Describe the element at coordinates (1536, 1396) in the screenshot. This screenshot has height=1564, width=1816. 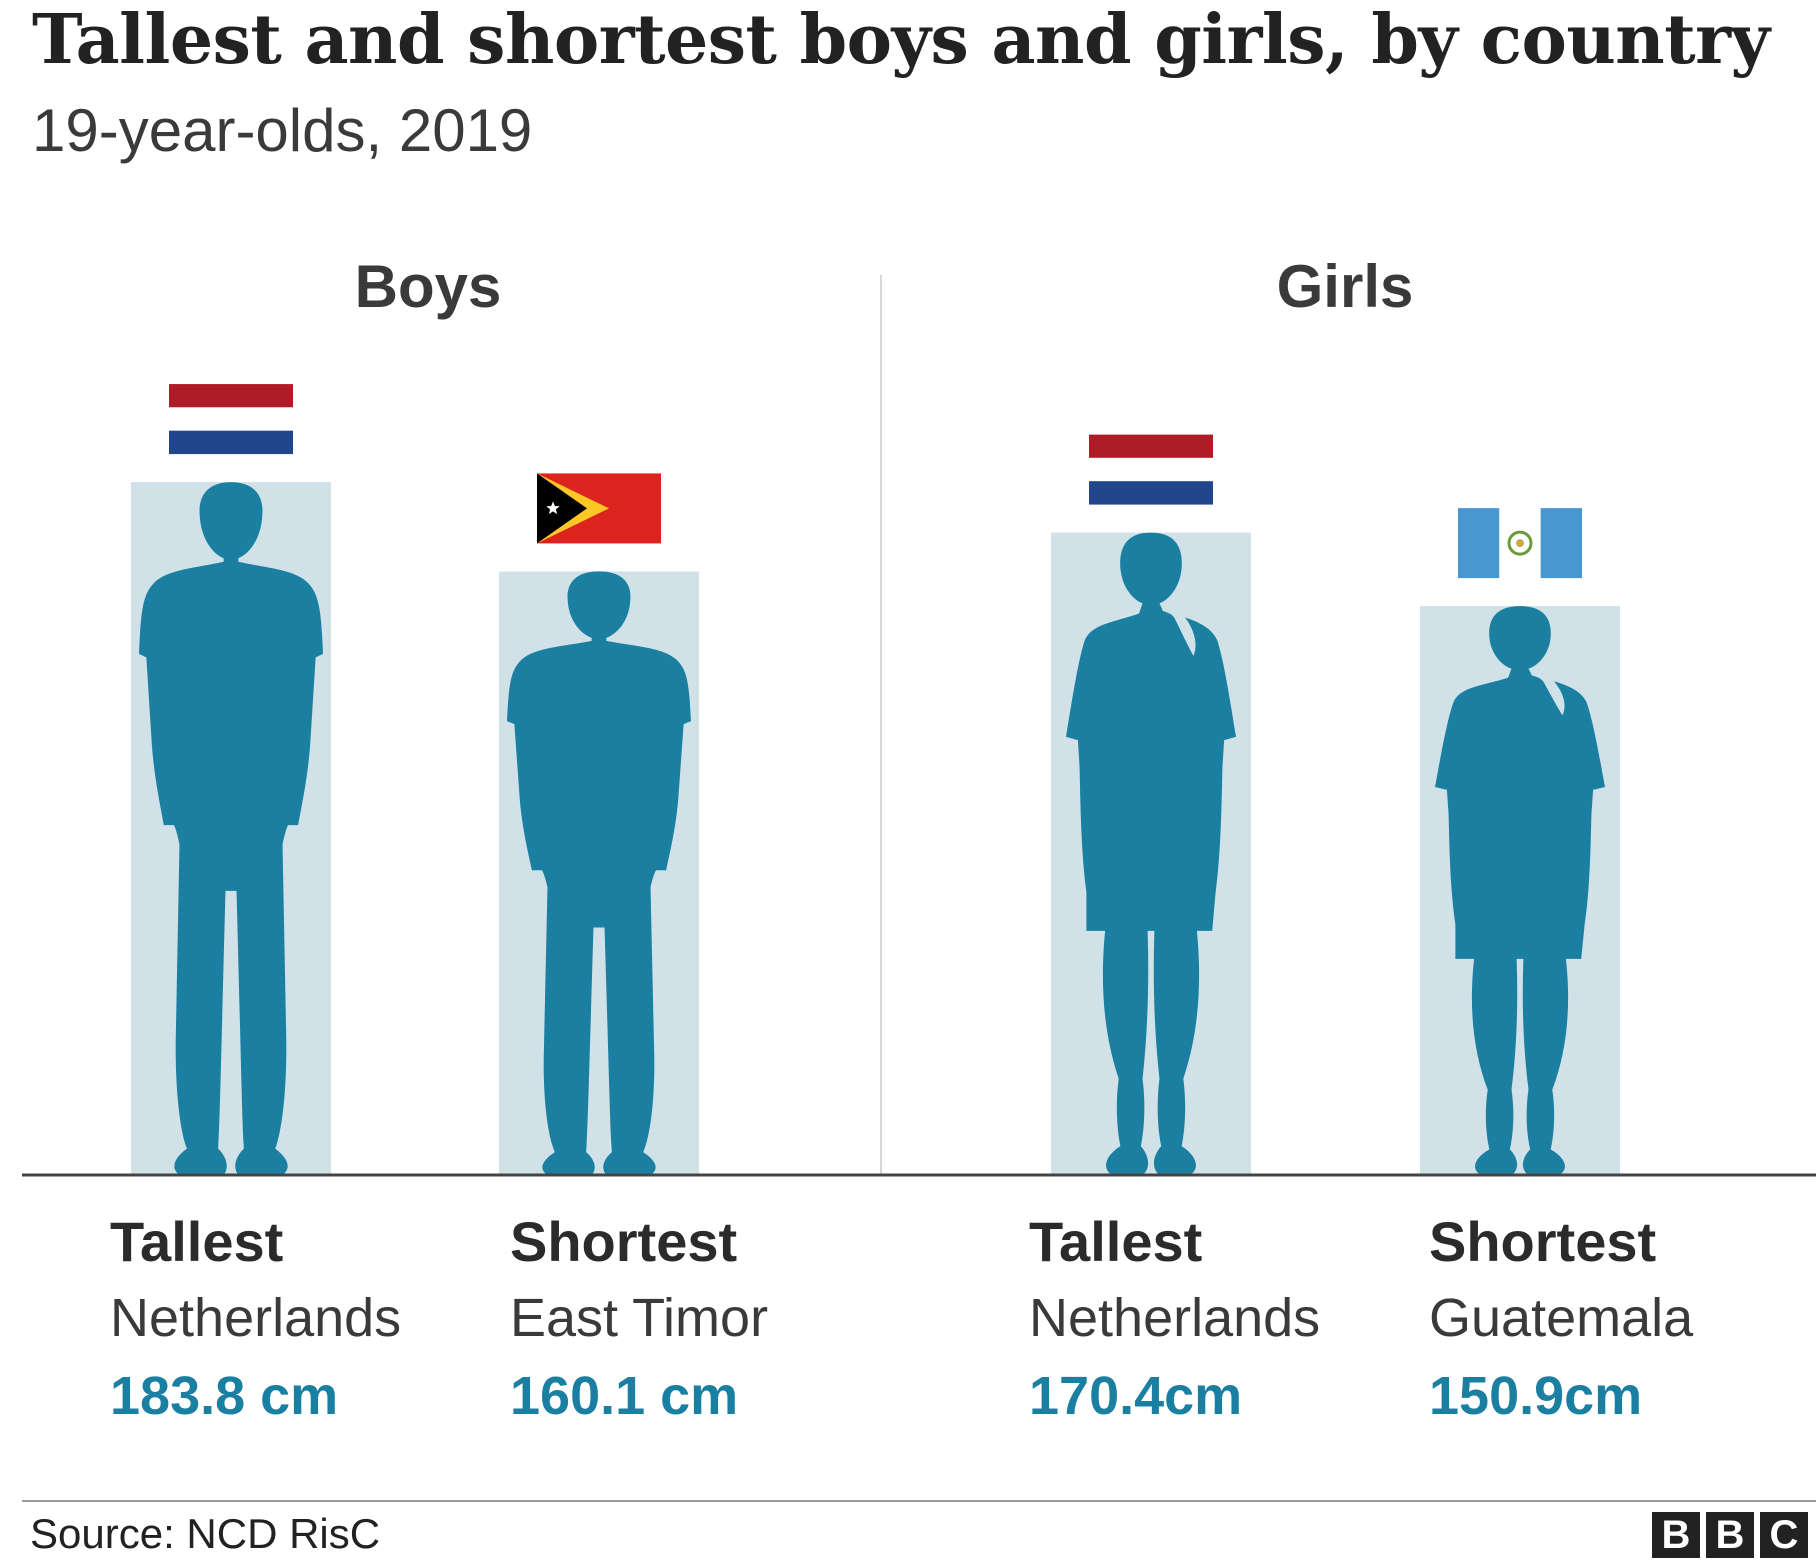
I see `value-label: 150.9cm` at that location.